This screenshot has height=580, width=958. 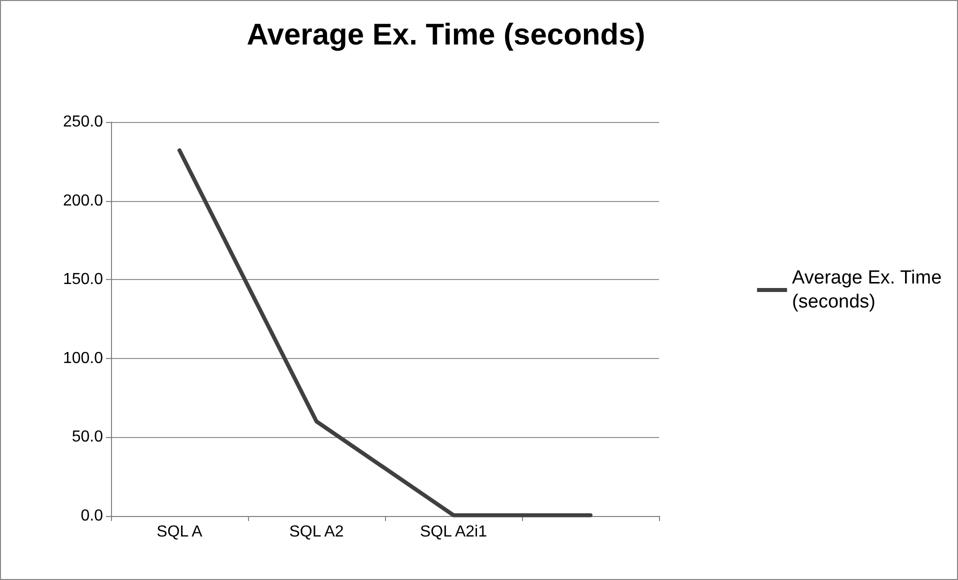 I want to click on y-tick-label: 150.0, so click(x=83, y=279).